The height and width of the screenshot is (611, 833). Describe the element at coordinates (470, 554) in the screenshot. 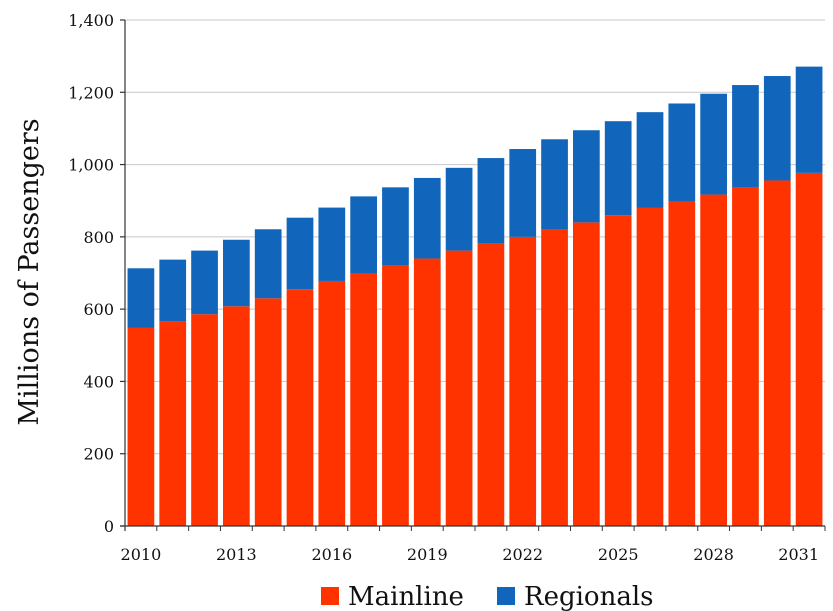

I see `x-tick-labels: 2010 2013 2016 2019 2022 2025 2028 2031` at that location.